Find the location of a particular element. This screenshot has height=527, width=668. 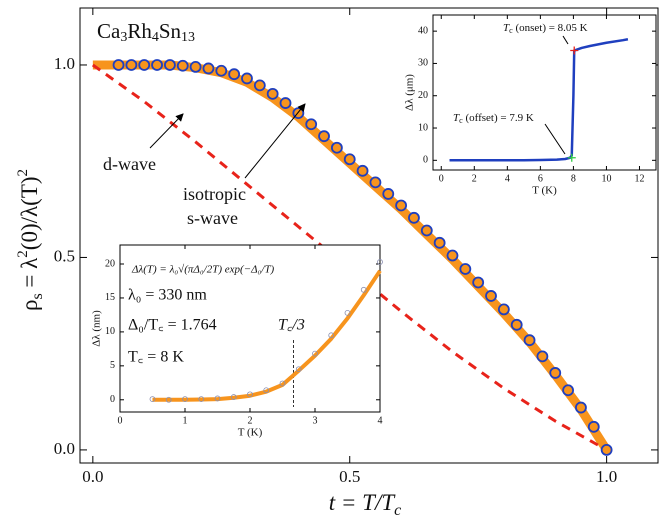

annotation: Δλ(T) = λ₀√(πΔ₀/2T) exp(−Δ₀/T) is located at coordinates (203, 270).